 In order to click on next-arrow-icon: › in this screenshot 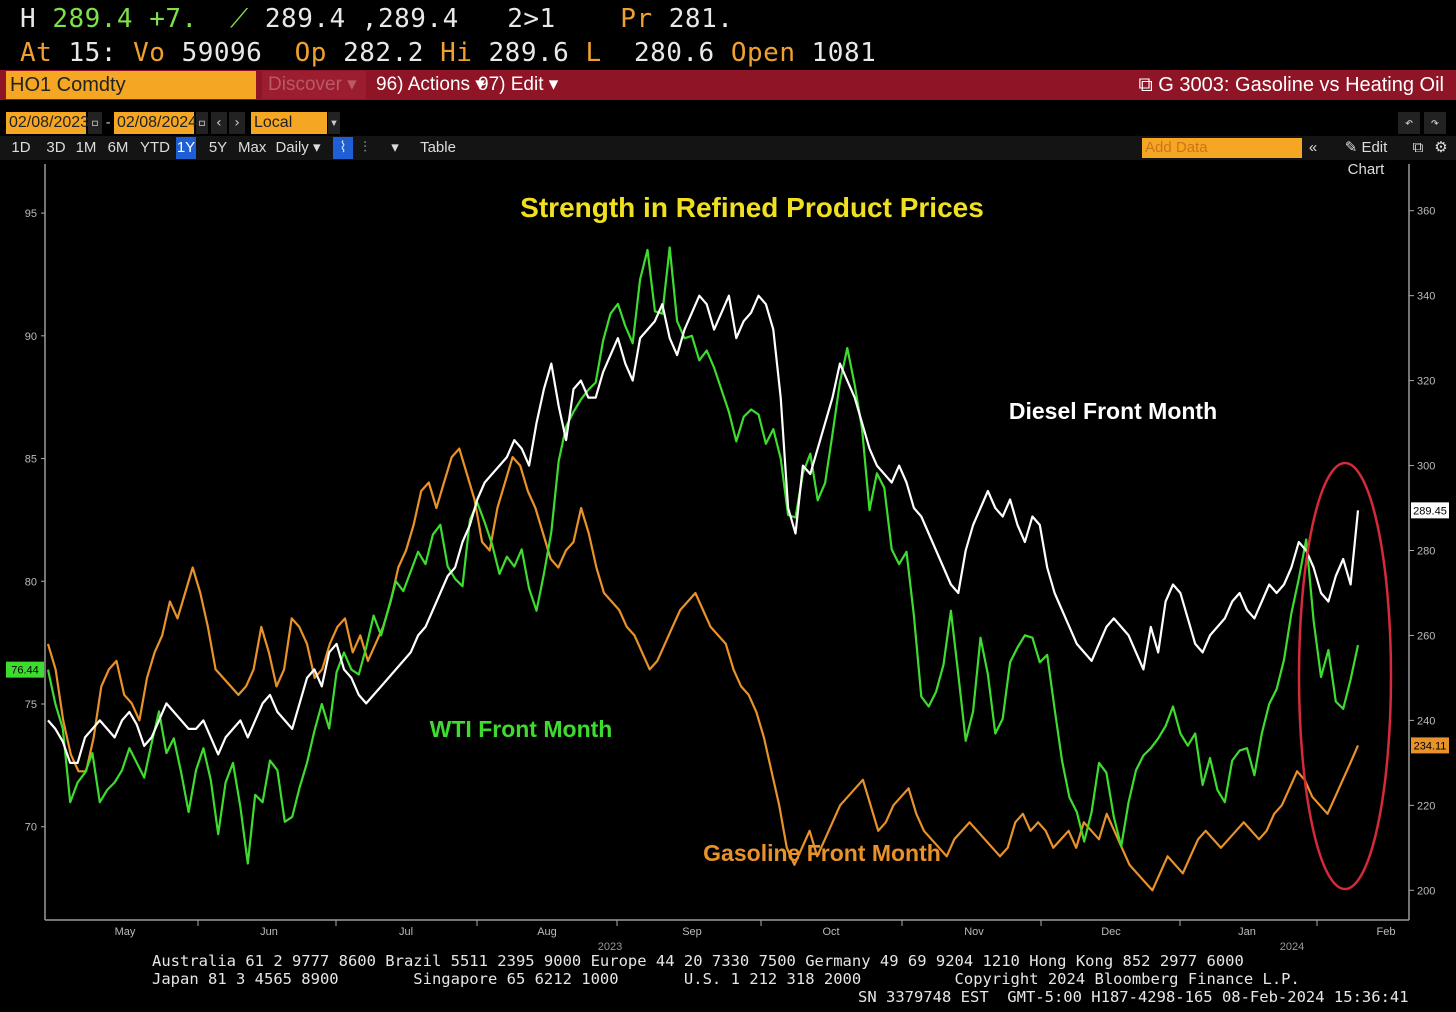, I will do `click(237, 123)`.